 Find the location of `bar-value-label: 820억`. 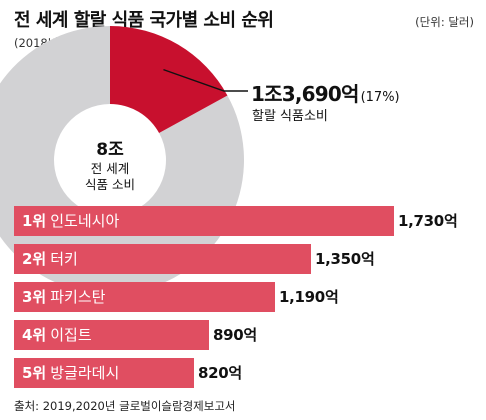

bar-value-label: 820억 is located at coordinates (220, 373).